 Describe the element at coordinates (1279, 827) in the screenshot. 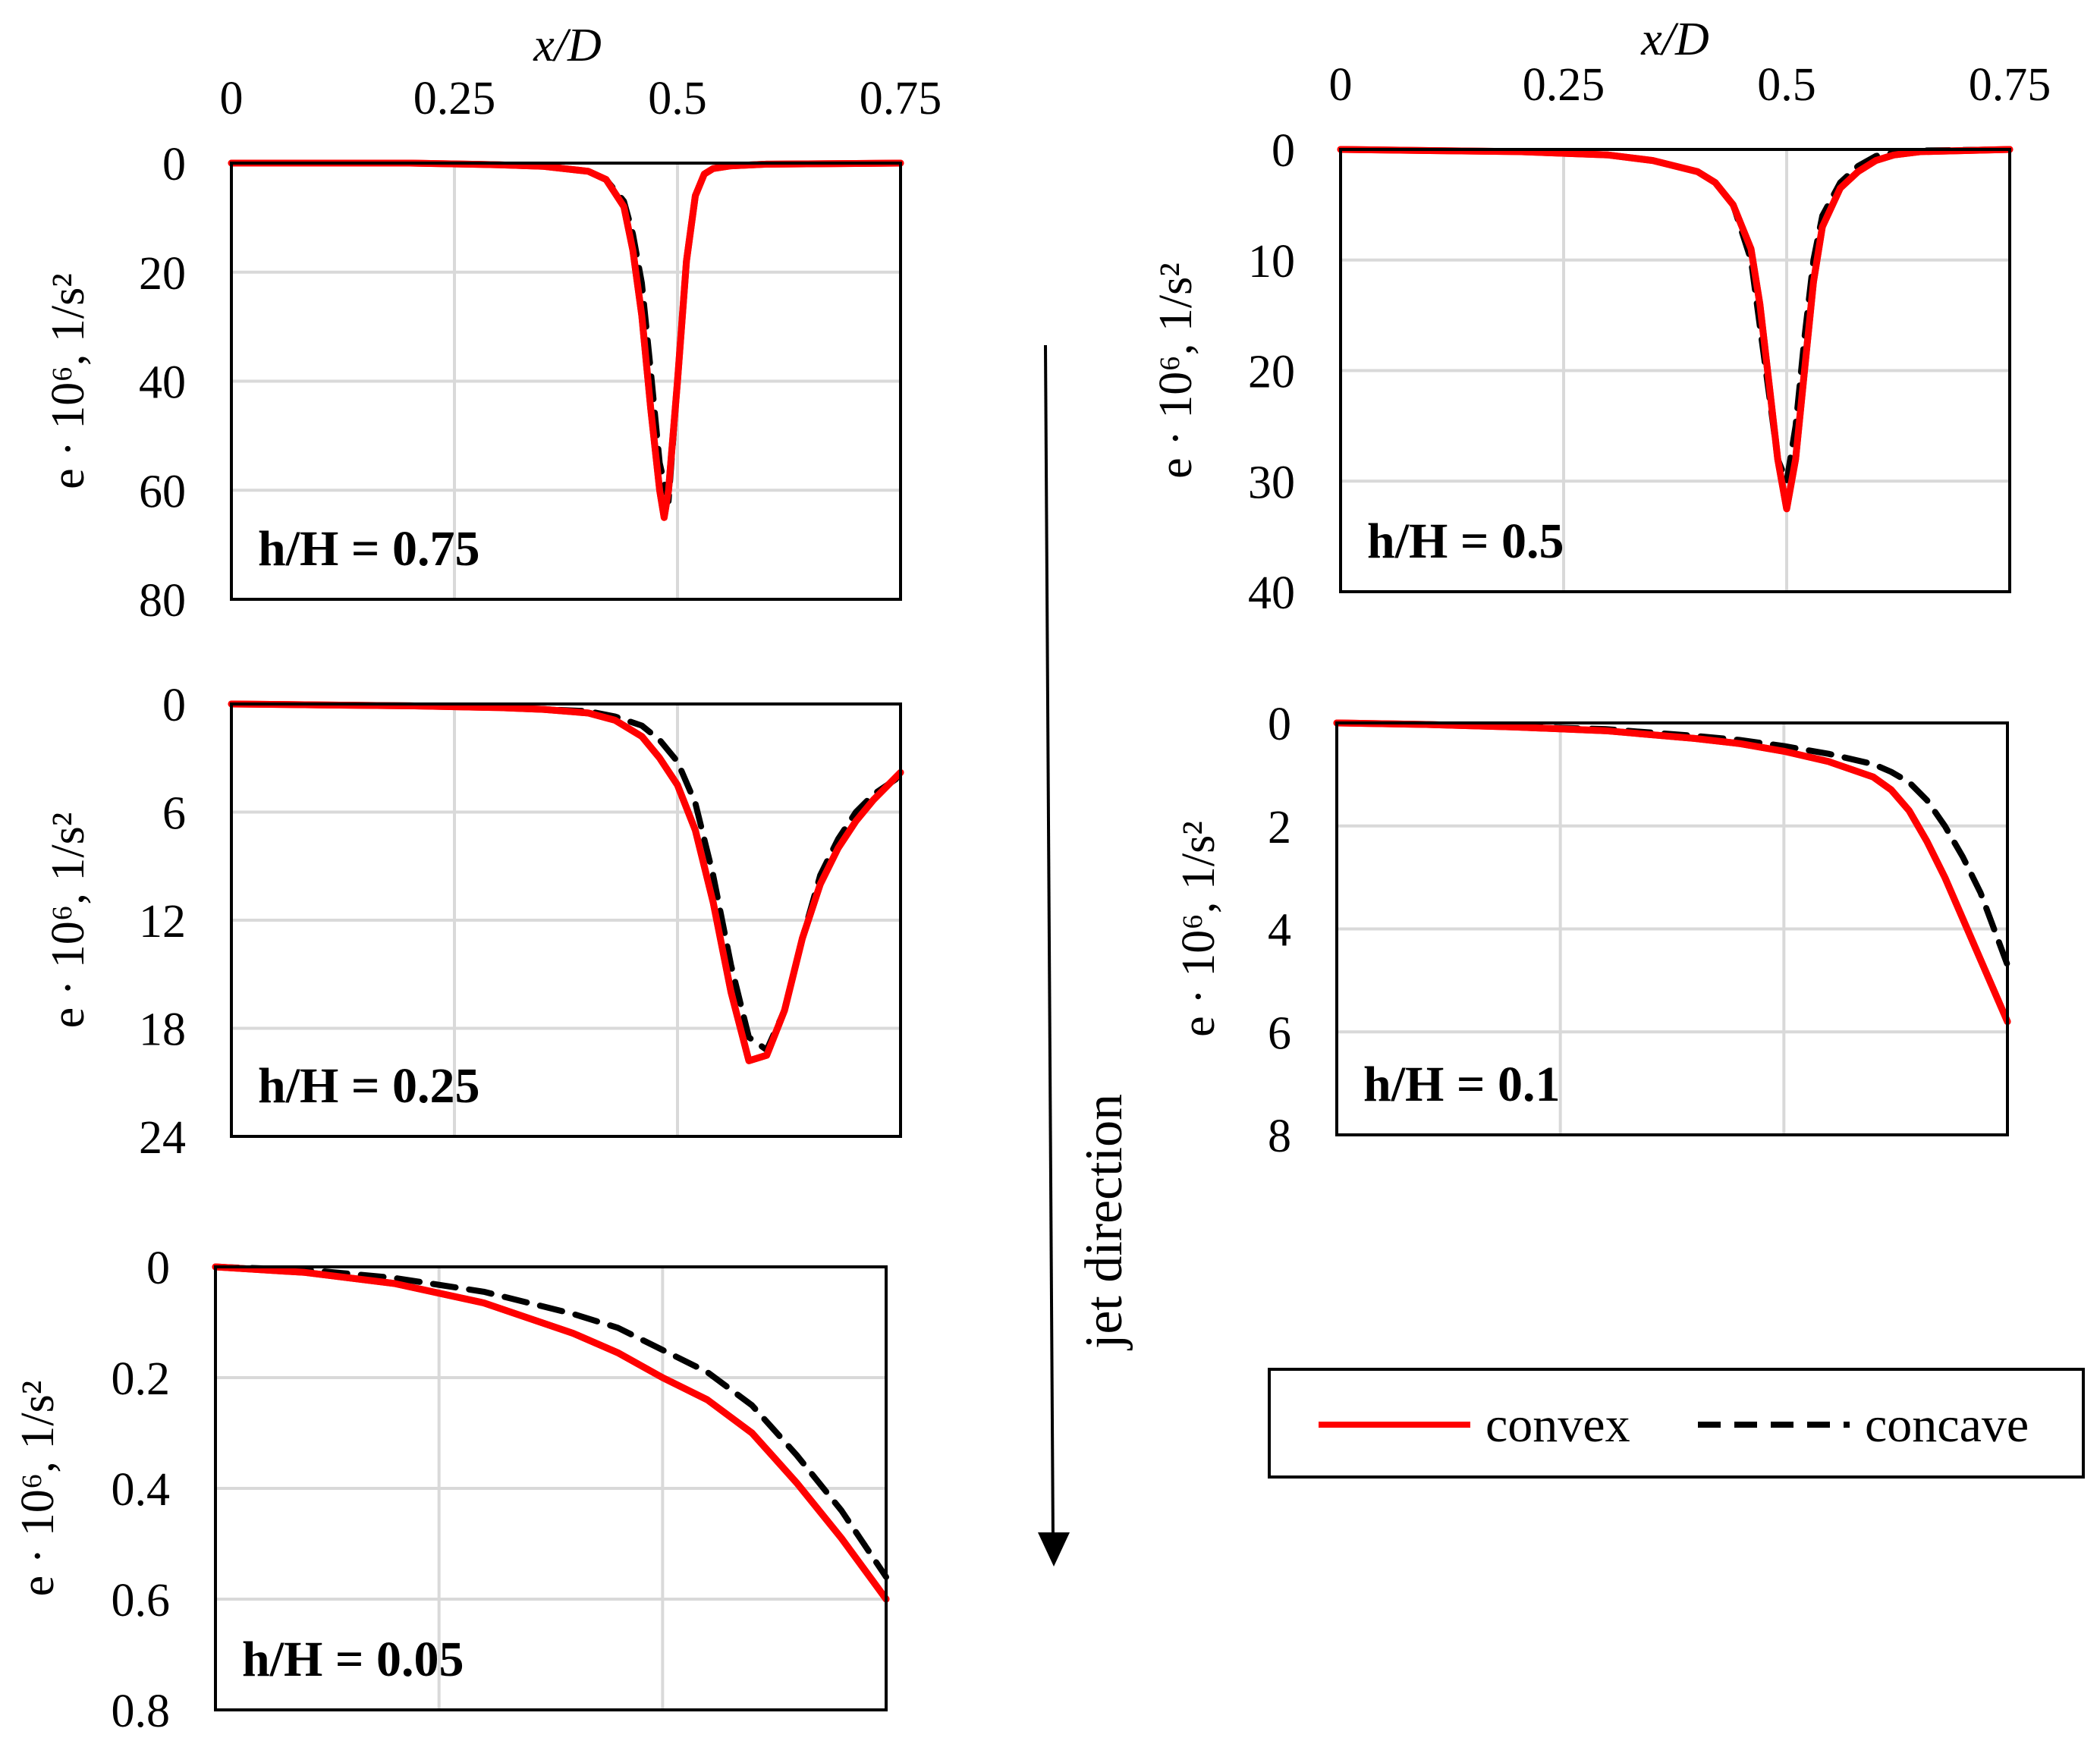

I see `y-tick-label: 2` at that location.